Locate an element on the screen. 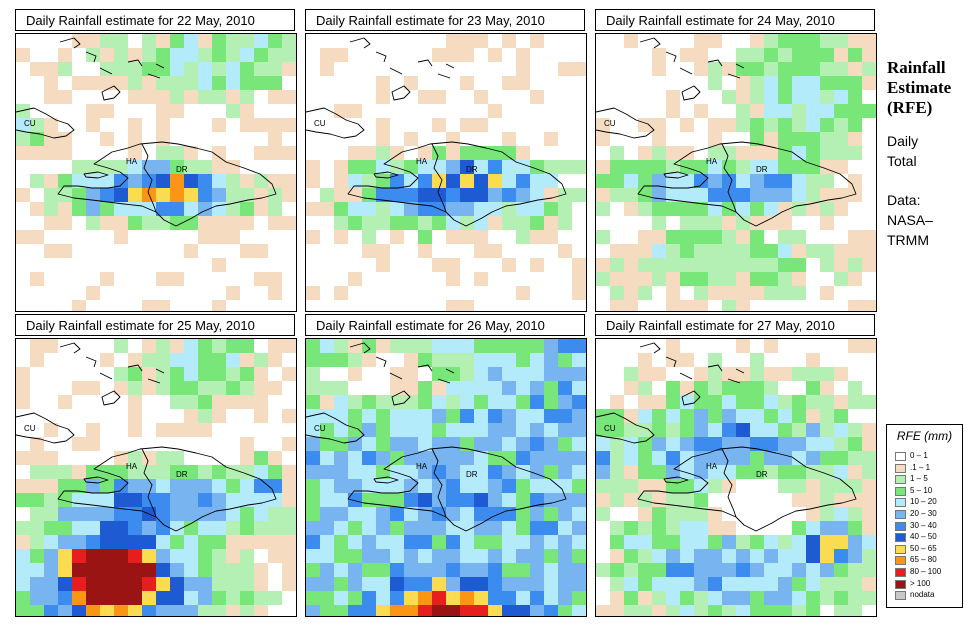 The image size is (971, 635). legend-label: 1 – 5 is located at coordinates (919, 479).